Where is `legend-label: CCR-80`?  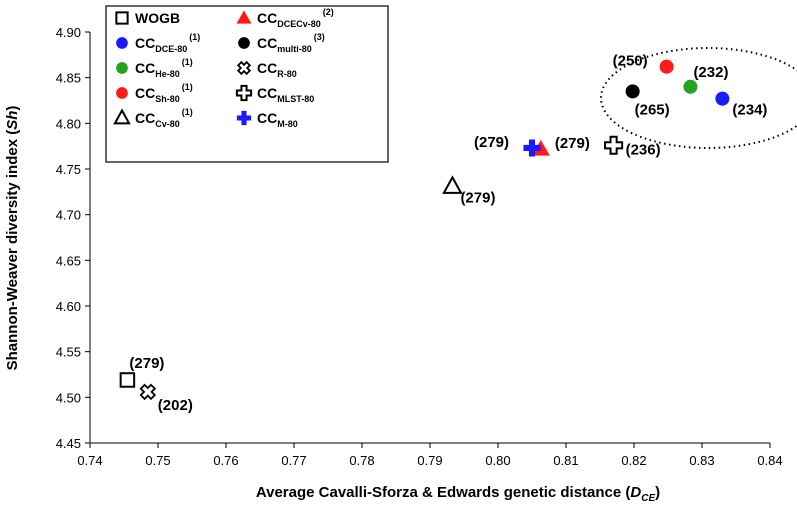
legend-label: CCR-80 is located at coordinates (277, 69).